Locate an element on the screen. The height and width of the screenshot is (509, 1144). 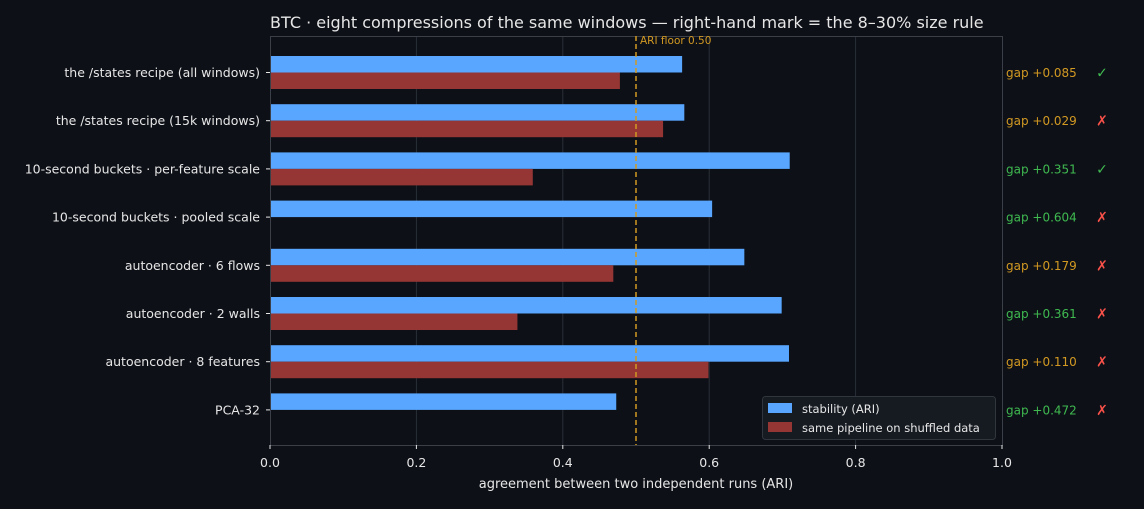
legend-swatch-shuffled is located at coordinates (780, 427).